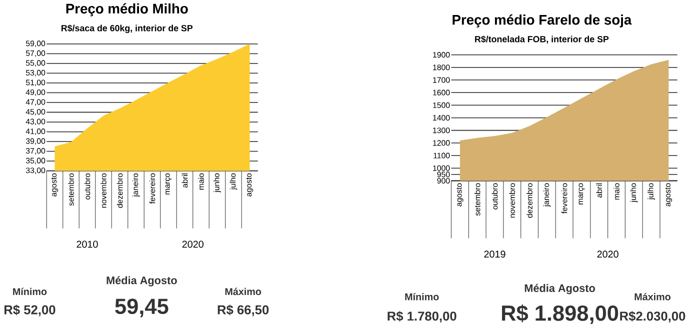 This screenshot has height=327, width=689. What do you see at coordinates (243, 310) in the screenshot?
I see `text: R$ 66,50` at bounding box center [243, 310].